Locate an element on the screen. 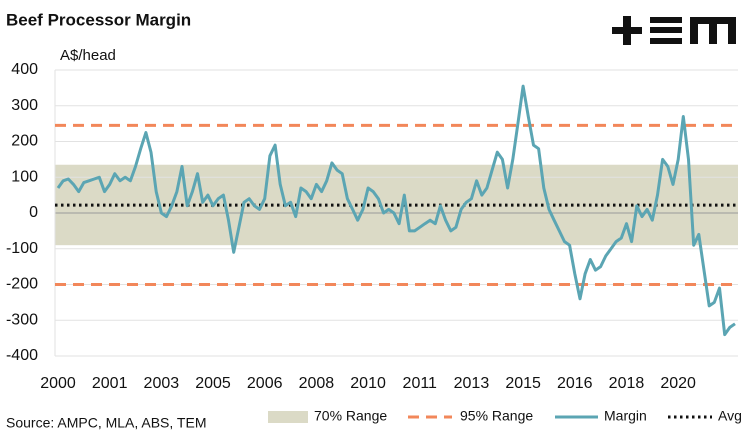 The image size is (756, 440). x-tick-label: 2003 is located at coordinates (162, 383).